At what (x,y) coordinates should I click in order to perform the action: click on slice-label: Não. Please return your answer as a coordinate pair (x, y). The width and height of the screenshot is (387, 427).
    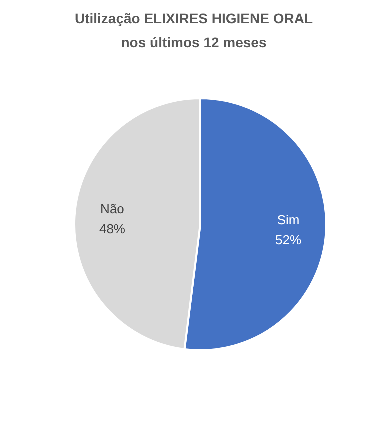
    Looking at the image, I should click on (112, 208).